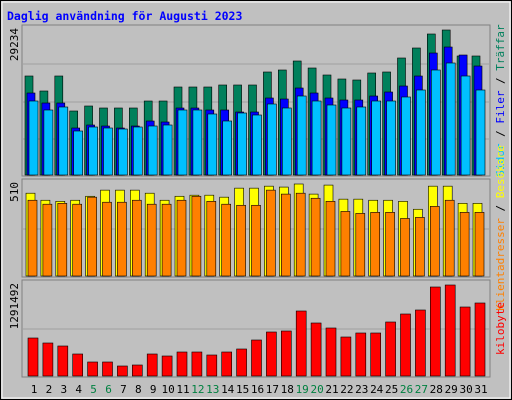 This screenshot has height=400, width=512. Describe the element at coordinates (302, 389) in the screenshot. I see `x-tick-label: 19` at that location.